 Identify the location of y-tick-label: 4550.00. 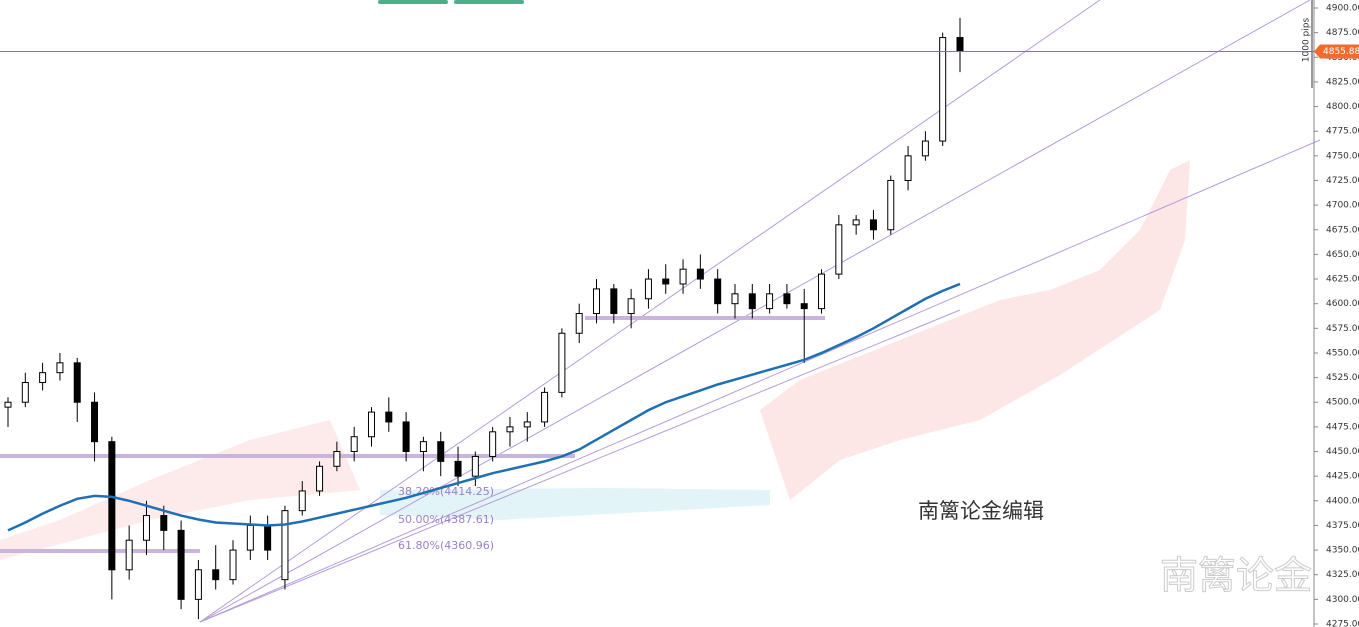
(1342, 353).